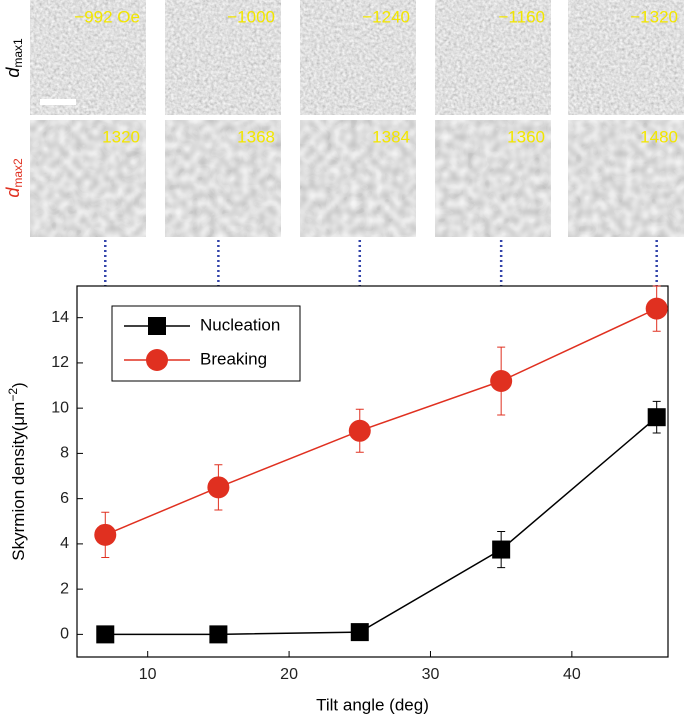 Image resolution: width=685 pixels, height=719 pixels. Describe the element at coordinates (391, 136) in the screenshot. I see `field-label: 1384` at that location.